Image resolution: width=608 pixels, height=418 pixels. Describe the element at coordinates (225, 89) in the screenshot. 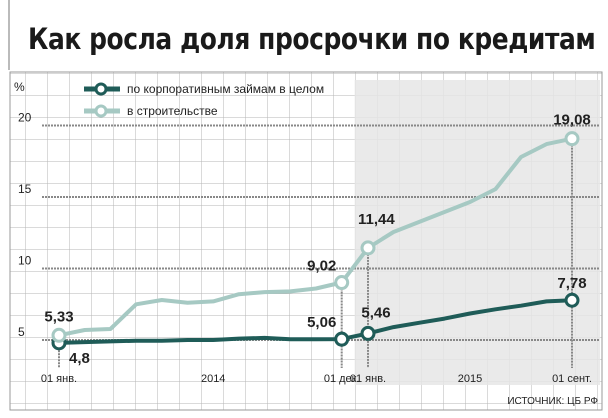

I see `legend-label-corporate: по корпоративным займам в целом` at that location.